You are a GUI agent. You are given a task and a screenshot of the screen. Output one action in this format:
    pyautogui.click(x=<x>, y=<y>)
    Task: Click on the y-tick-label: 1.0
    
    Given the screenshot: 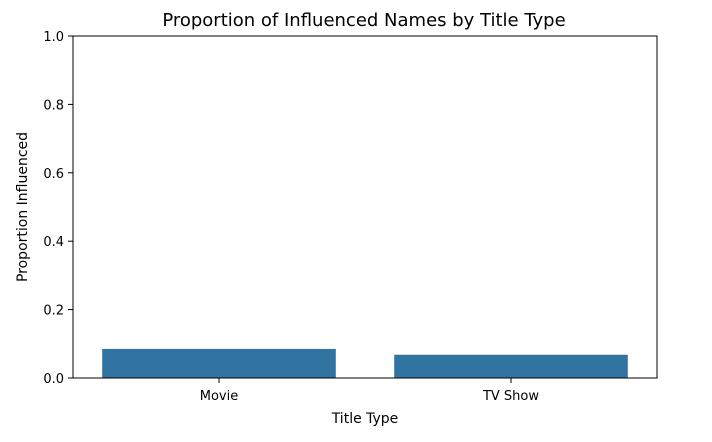 What is the action you would take?
    pyautogui.click(x=53, y=37)
    